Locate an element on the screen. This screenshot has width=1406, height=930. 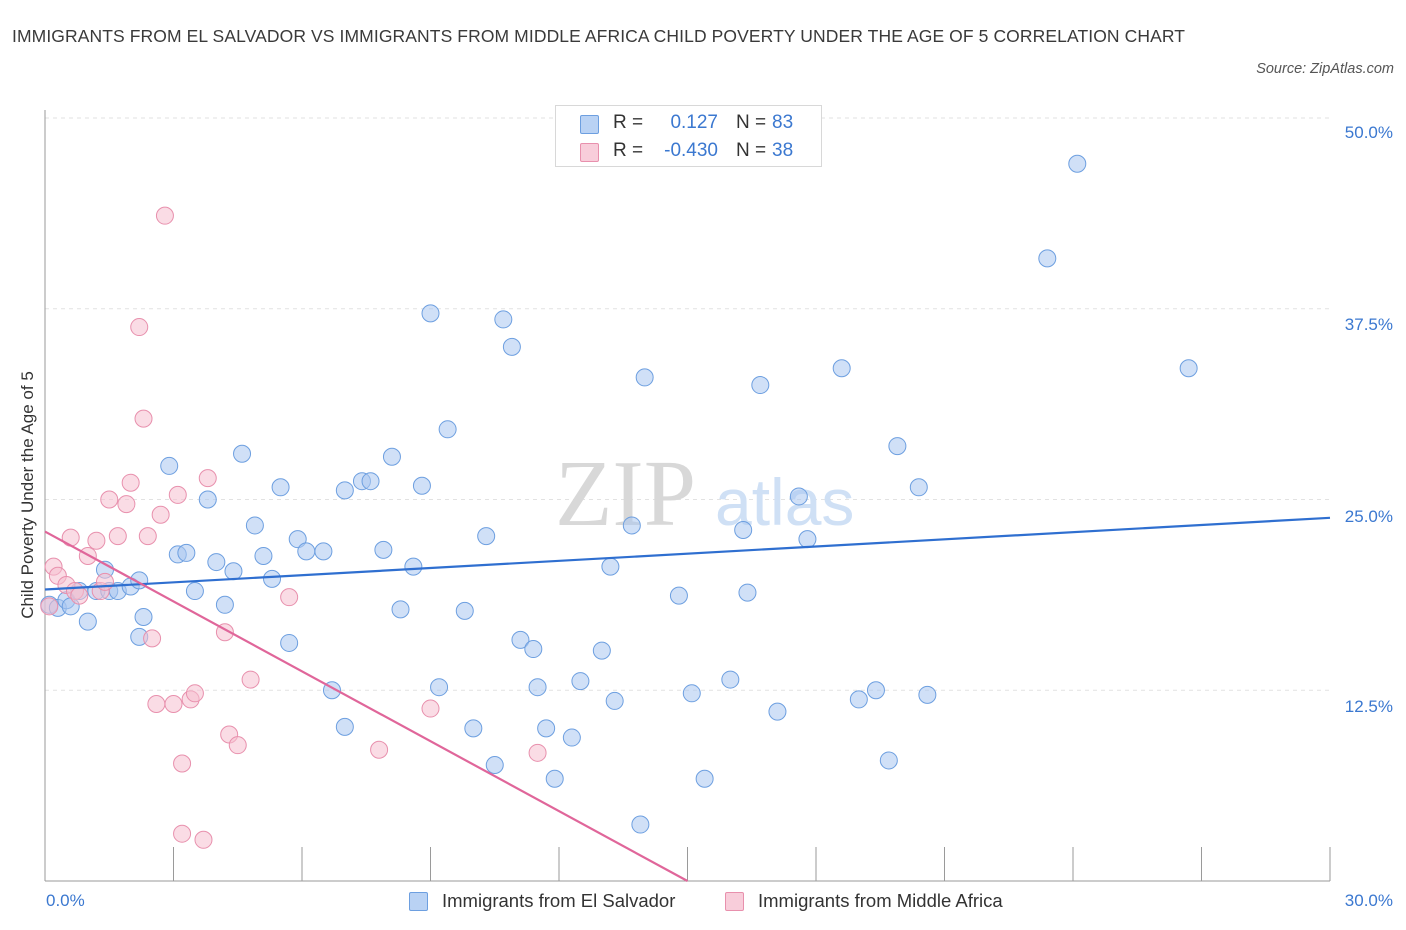
x-tick-min: 0.0% is located at coordinates (65, 900).